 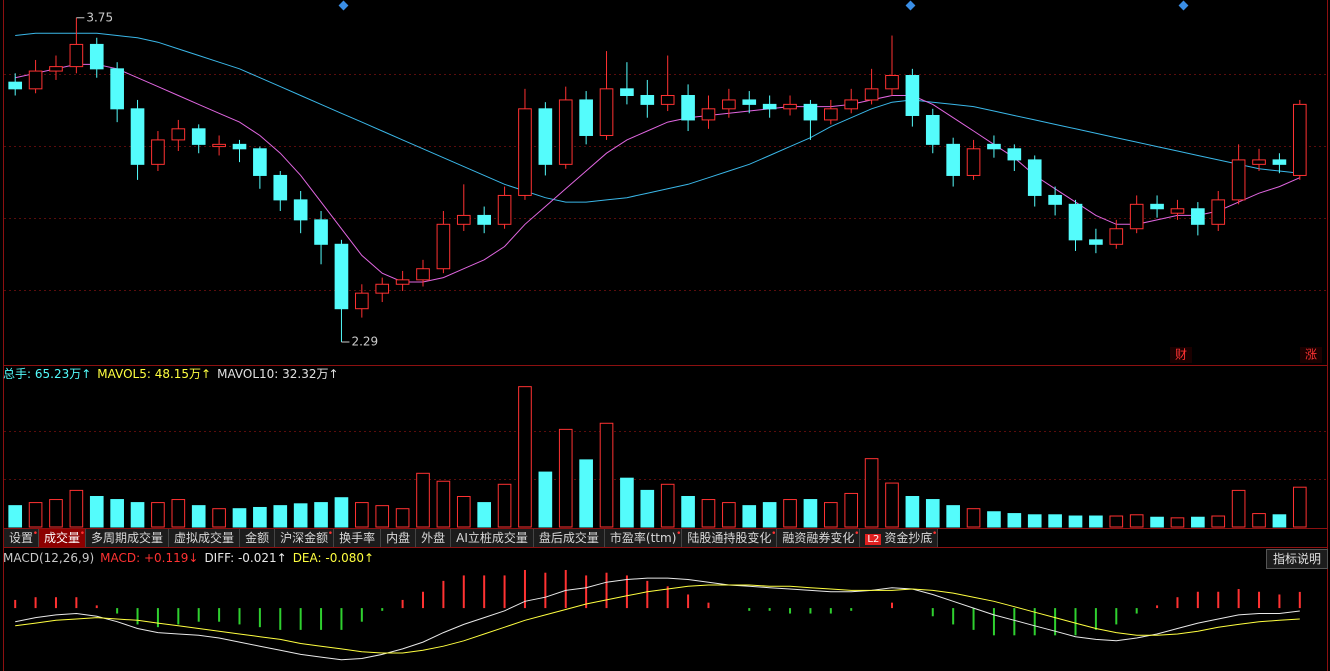 I want to click on tab-label: AI立桩成交量, so click(x=492, y=538).